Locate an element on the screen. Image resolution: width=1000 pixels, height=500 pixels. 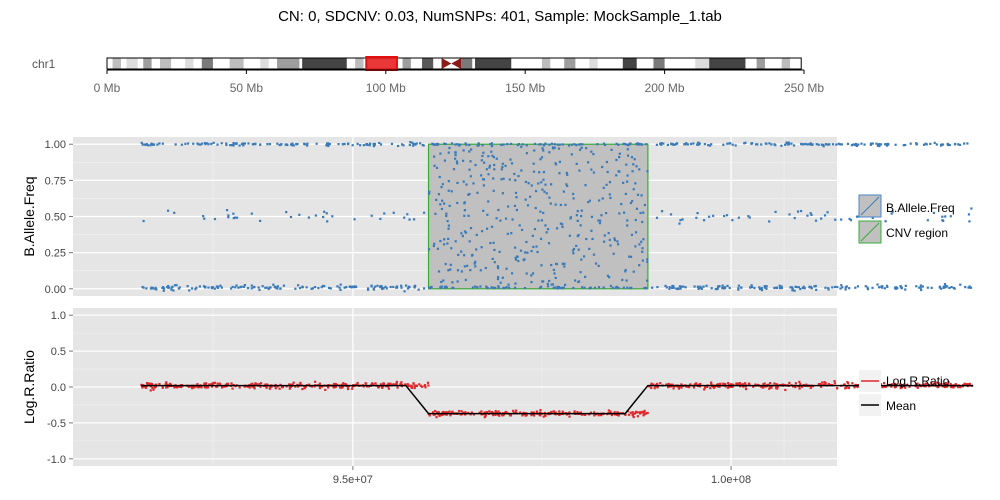
y-tick-label: 0.75 is located at coordinates (55, 181).